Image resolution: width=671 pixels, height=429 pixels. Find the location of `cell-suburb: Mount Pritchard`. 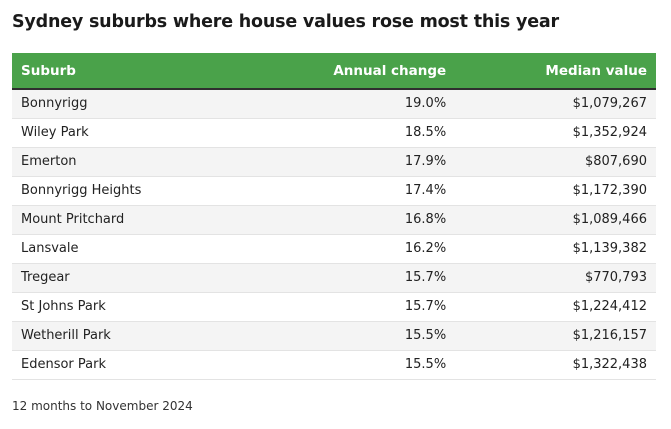

cell-suburb: Mount Pritchard is located at coordinates (139, 220).